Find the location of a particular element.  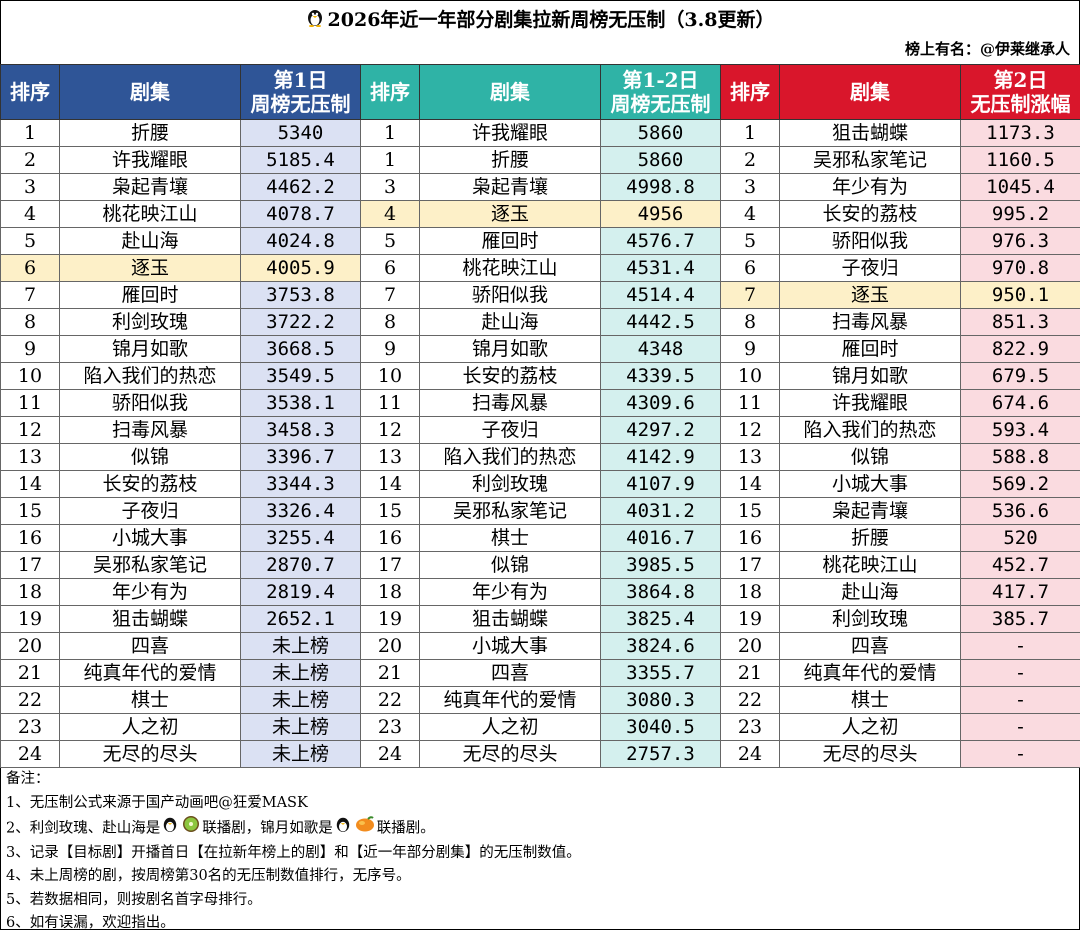

rank-cell: 23 is located at coordinates (750, 727).